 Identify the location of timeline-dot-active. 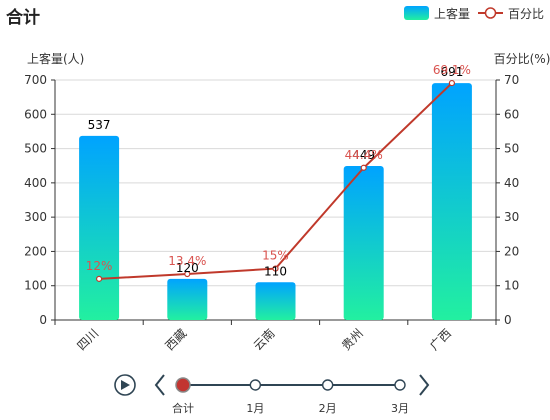
(183, 385).